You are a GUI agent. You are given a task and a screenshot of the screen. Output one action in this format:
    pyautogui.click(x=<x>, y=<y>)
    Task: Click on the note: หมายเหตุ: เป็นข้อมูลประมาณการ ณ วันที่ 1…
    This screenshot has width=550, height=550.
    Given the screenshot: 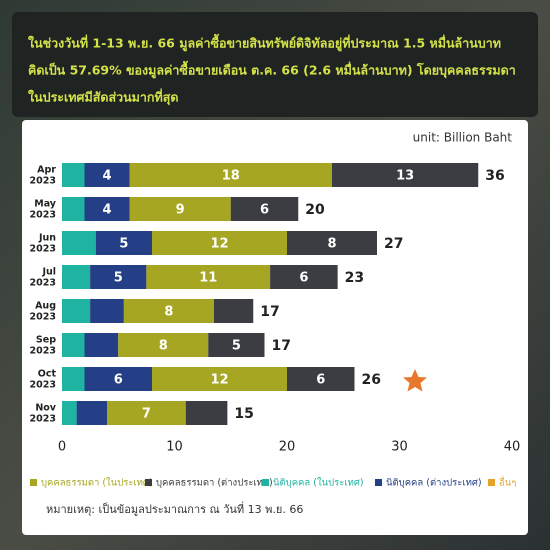 What is the action you would take?
    pyautogui.click(x=174, y=508)
    